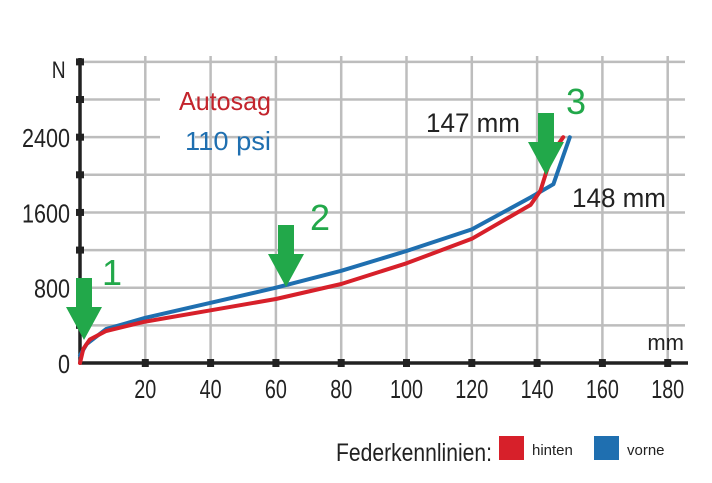  What do you see at coordinates (406, 389) in the screenshot?
I see `x-tick-label: 100` at bounding box center [406, 389].